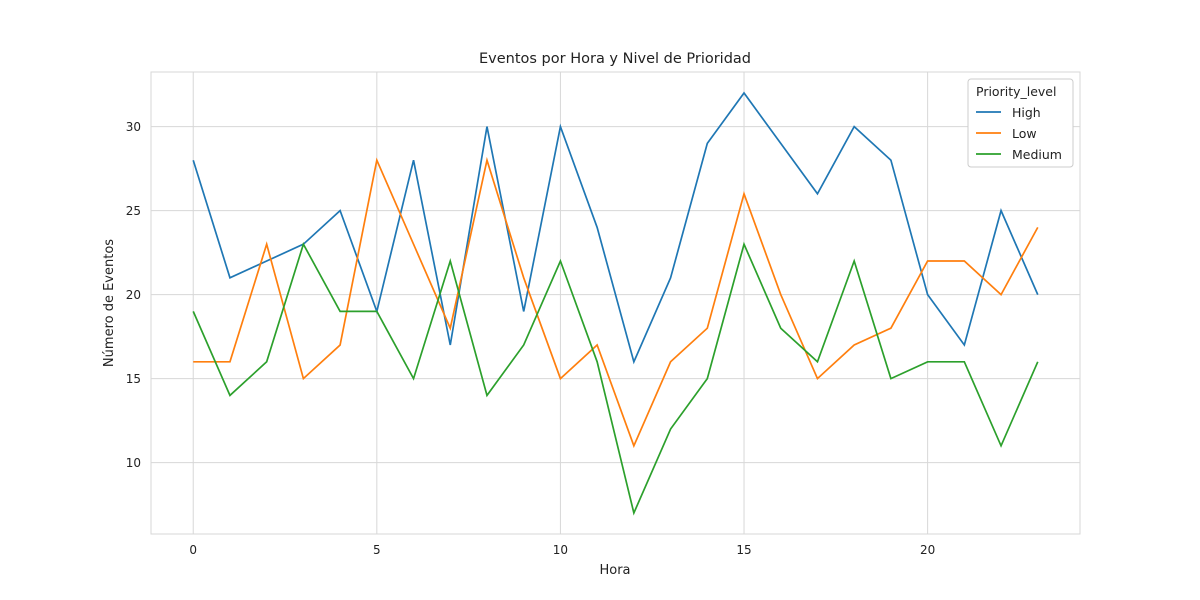 The height and width of the screenshot is (600, 1200). Describe the element at coordinates (614, 570) in the screenshot. I see `x-axis-label: Hora` at that location.